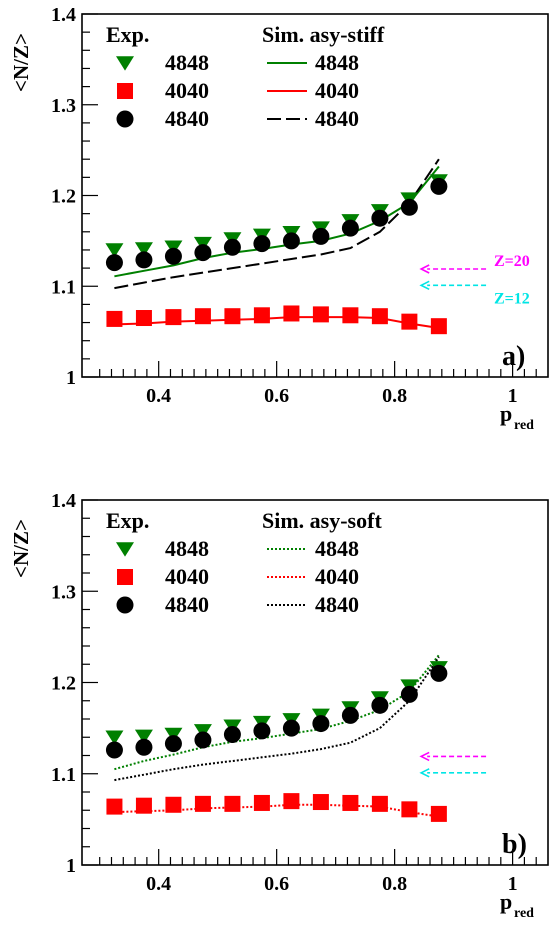  I want to click on arrow-label: Z=20, so click(512, 261).